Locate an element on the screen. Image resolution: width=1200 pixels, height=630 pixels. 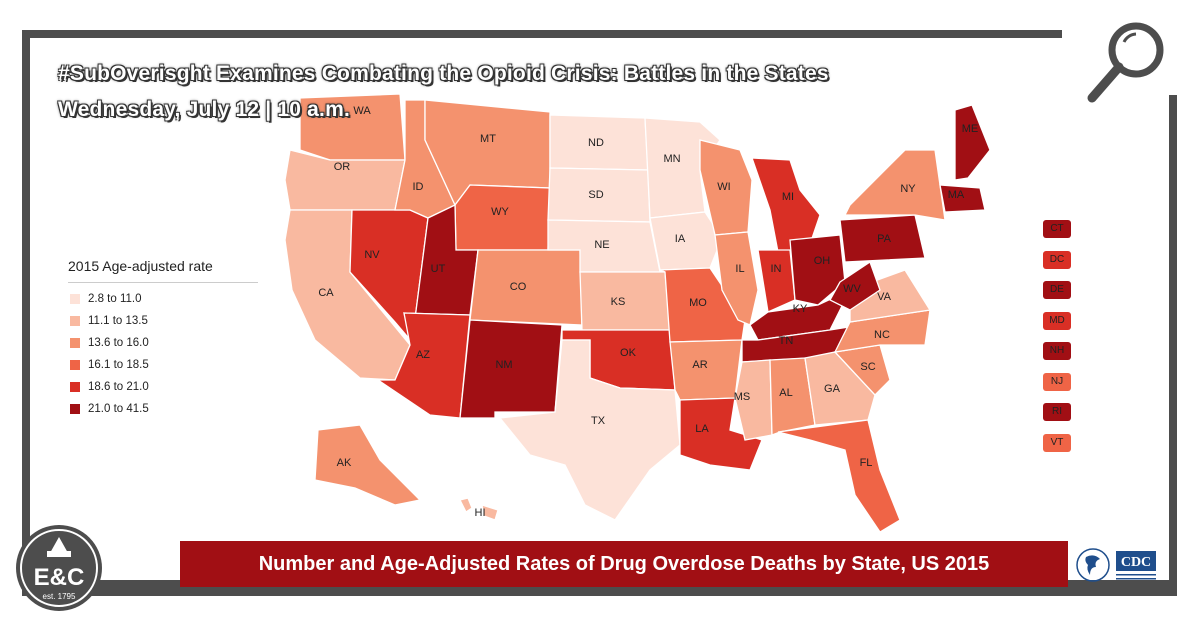
cdc-logo-text: CDC is located at coordinates (1136, 562).